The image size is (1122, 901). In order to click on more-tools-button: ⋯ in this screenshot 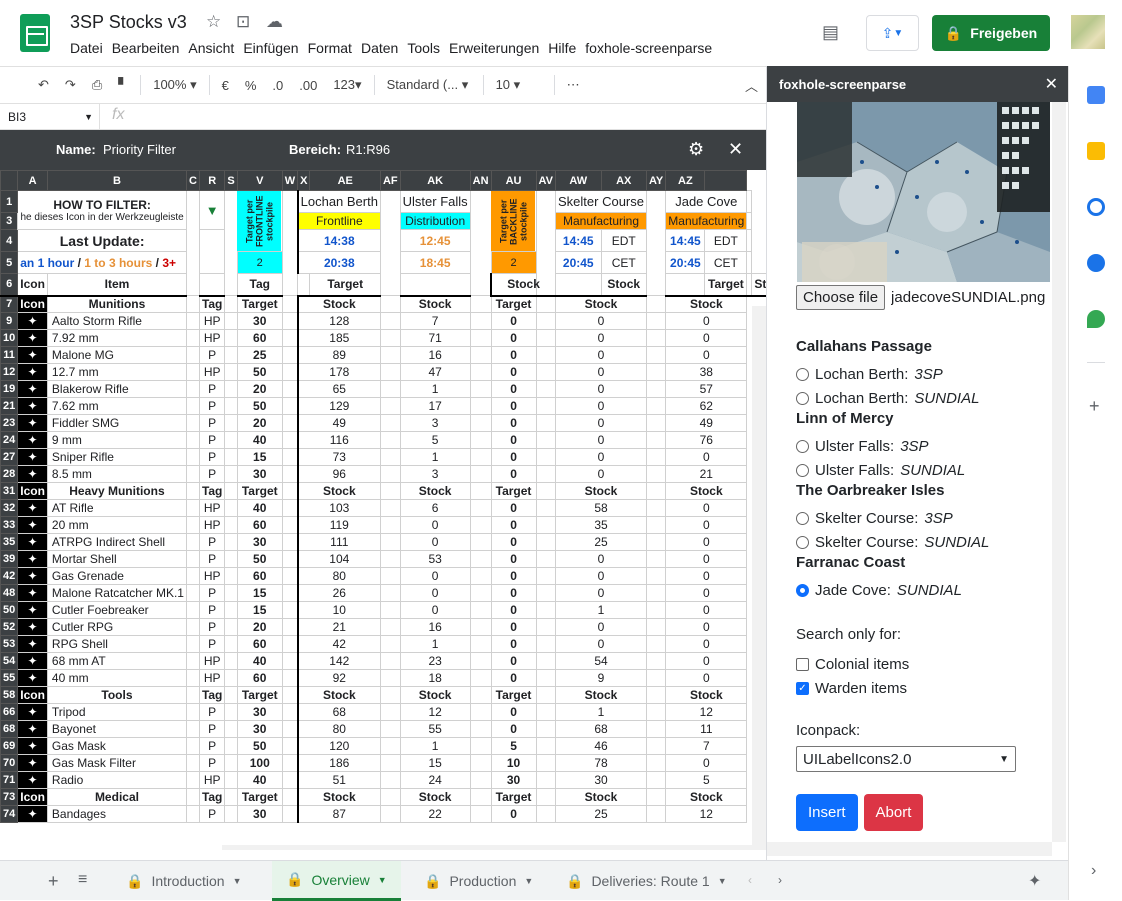, I will do `click(573, 84)`.